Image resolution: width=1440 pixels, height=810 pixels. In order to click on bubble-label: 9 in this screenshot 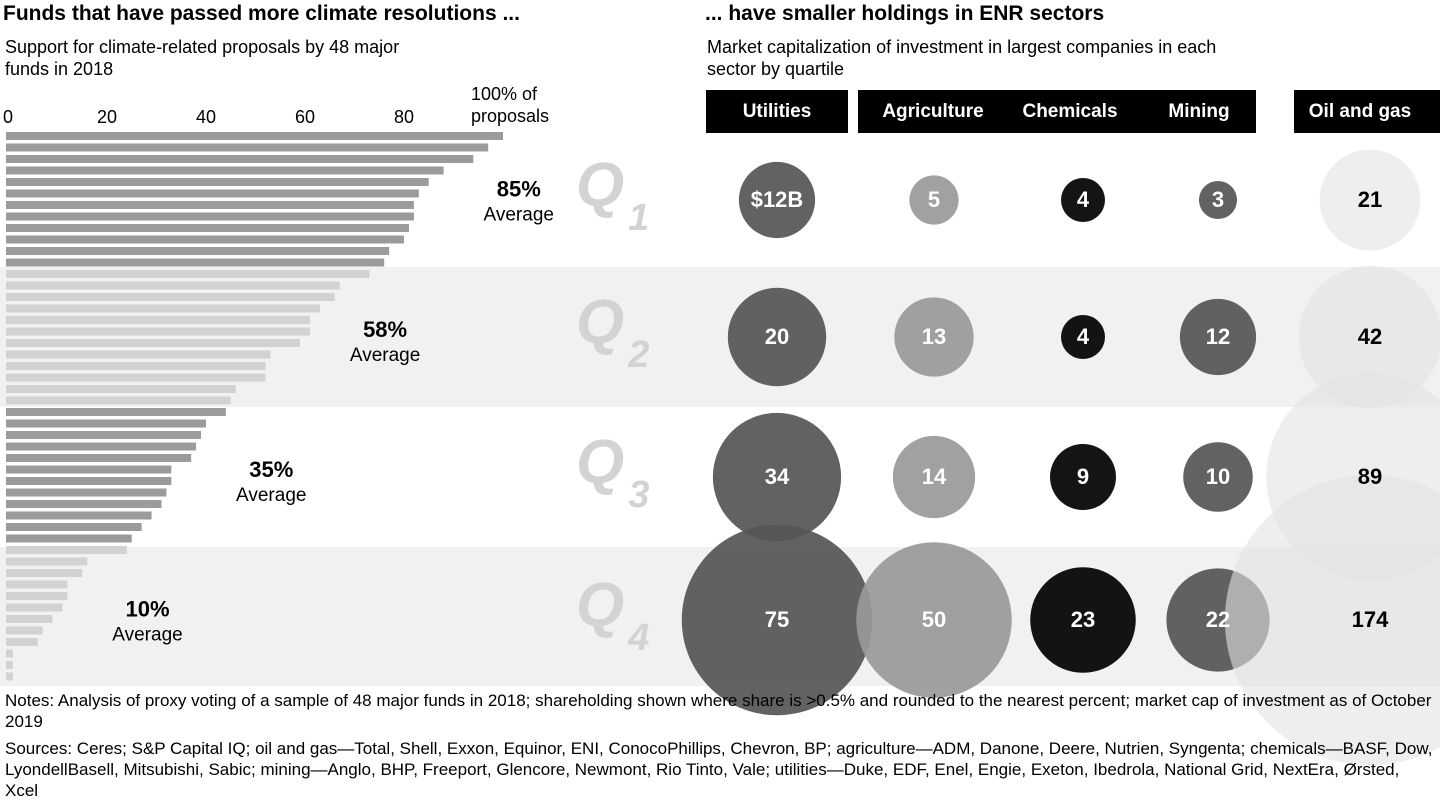, I will do `click(1083, 476)`.